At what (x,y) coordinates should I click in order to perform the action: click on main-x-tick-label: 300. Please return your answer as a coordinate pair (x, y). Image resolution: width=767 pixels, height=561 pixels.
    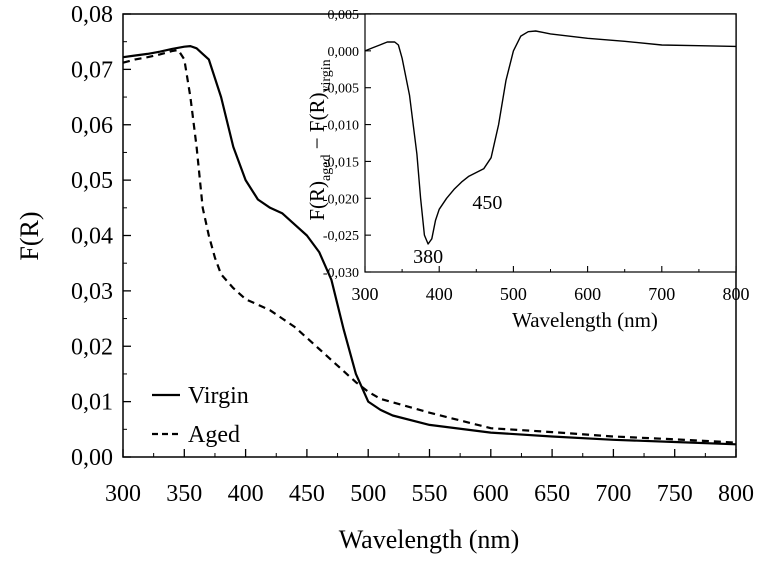
    Looking at the image, I should click on (123, 494).